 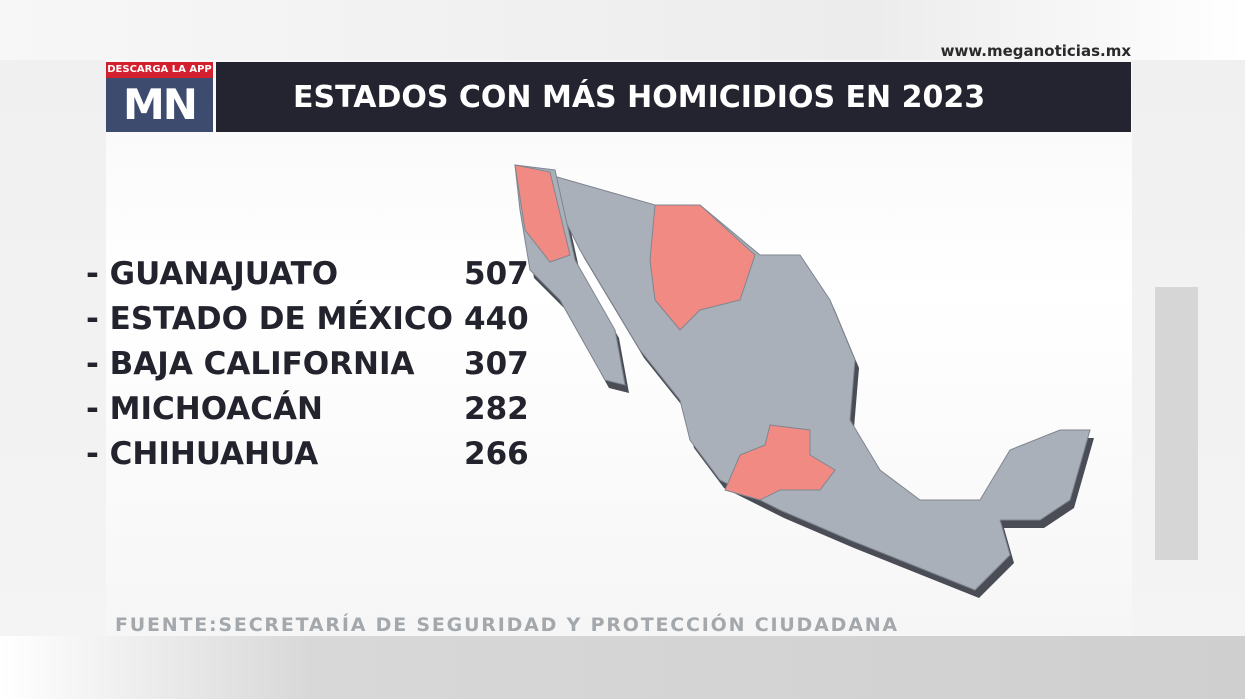 What do you see at coordinates (496, 319) in the screenshot?
I see `item-value: 440` at bounding box center [496, 319].